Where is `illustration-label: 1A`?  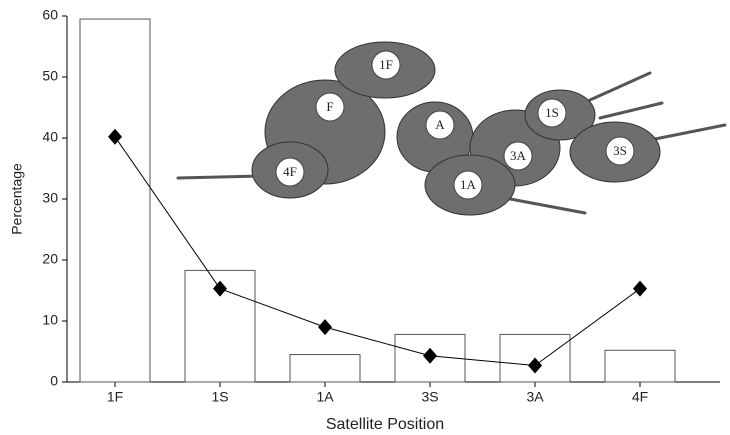
illustration-label: 1A is located at coordinates (468, 184).